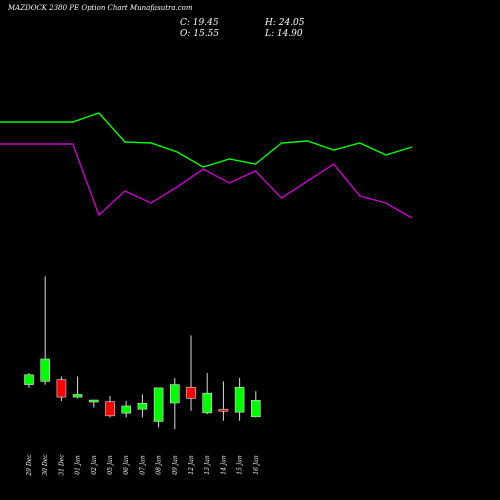 Image resolution: width=500 pixels, height=500 pixels. I want to click on candle-30-dec, so click(45, 330).